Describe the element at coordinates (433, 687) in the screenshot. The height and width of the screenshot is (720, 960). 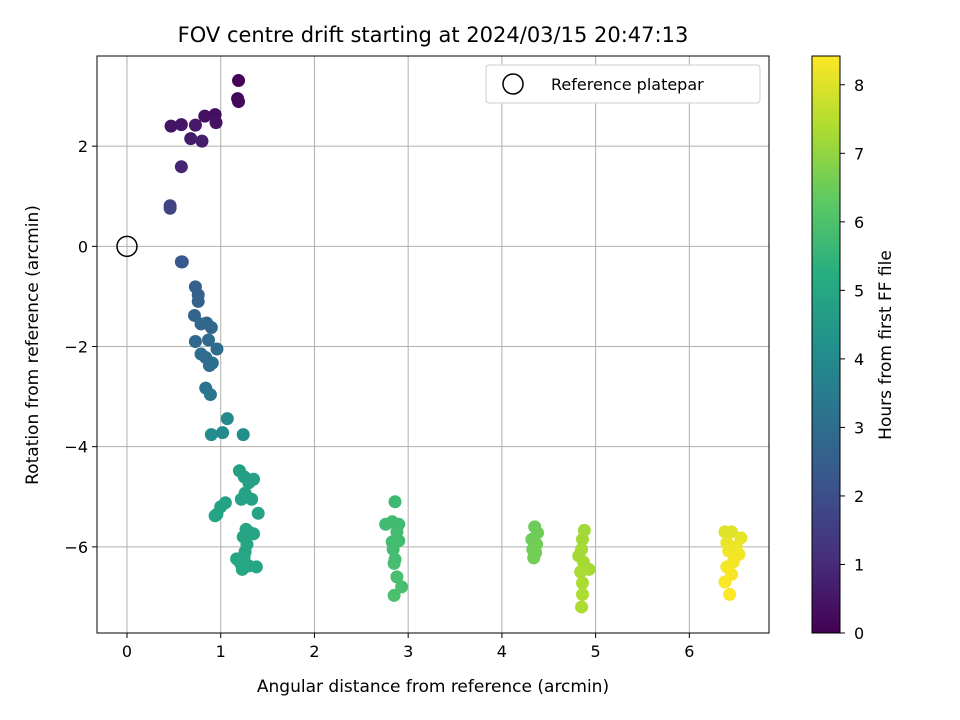
I see `x-axis-label: Angular distance from reference (arcmin)` at that location.